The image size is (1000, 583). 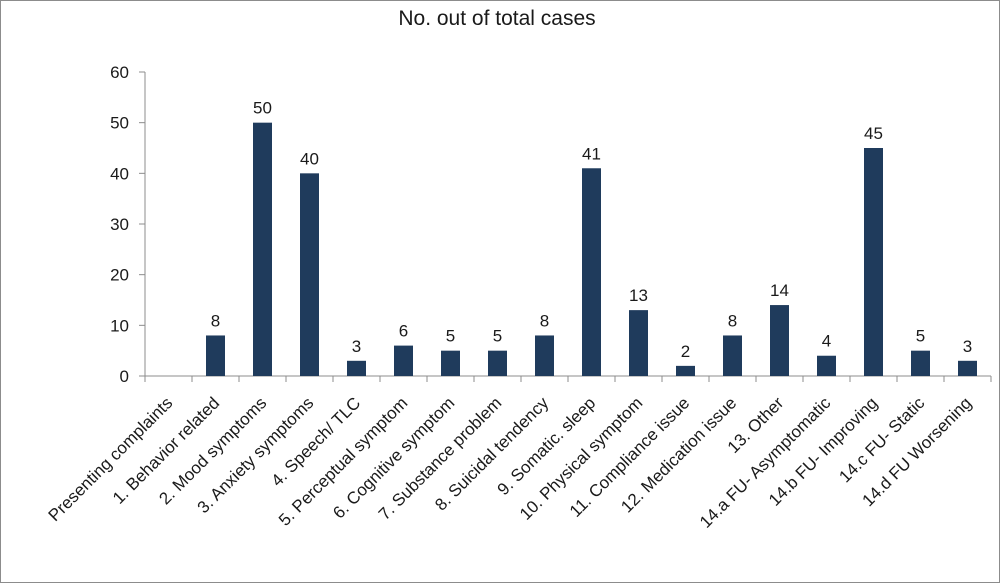 What do you see at coordinates (119, 173) in the screenshot?
I see `y-tick-label: 40` at bounding box center [119, 173].